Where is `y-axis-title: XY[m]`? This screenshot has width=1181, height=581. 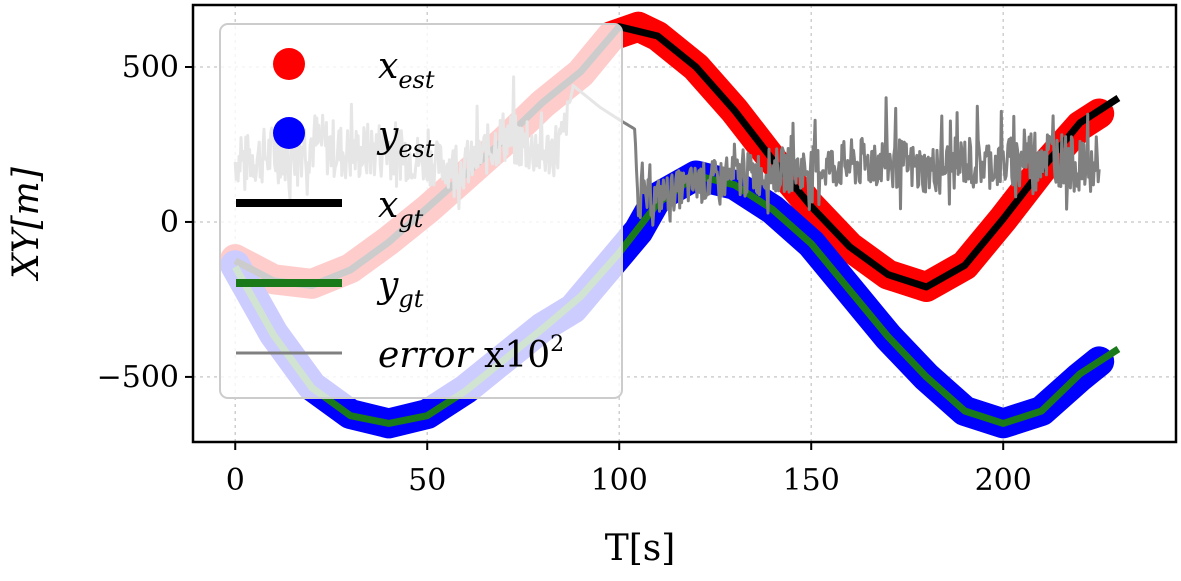
y-axis-title: XY[m] is located at coordinates (26, 224).